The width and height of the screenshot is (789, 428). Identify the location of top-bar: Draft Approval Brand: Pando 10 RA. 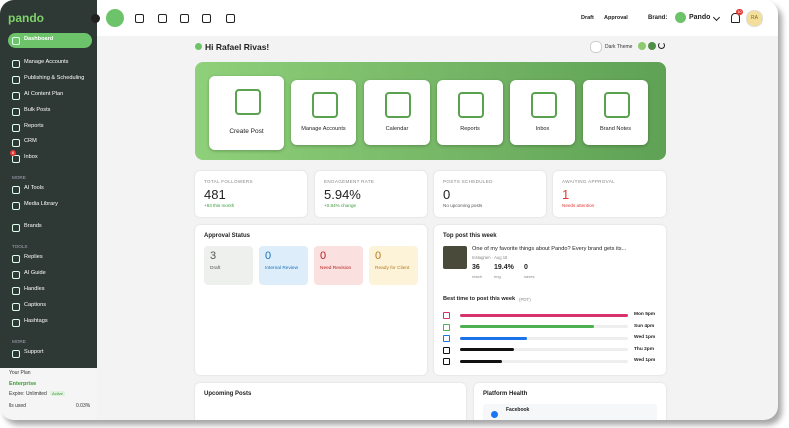
(434, 18).